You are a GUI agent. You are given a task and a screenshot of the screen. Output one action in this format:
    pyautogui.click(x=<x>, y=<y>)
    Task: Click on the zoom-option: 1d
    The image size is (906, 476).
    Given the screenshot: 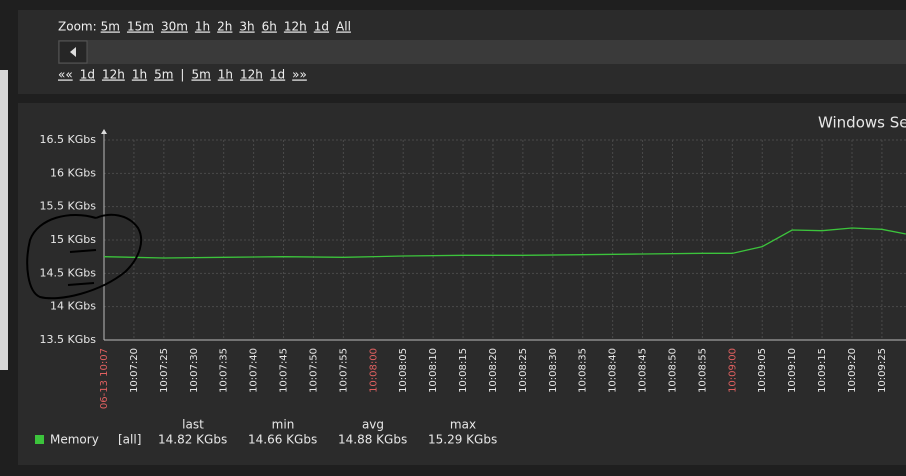 What is the action you would take?
    pyautogui.click(x=321, y=27)
    